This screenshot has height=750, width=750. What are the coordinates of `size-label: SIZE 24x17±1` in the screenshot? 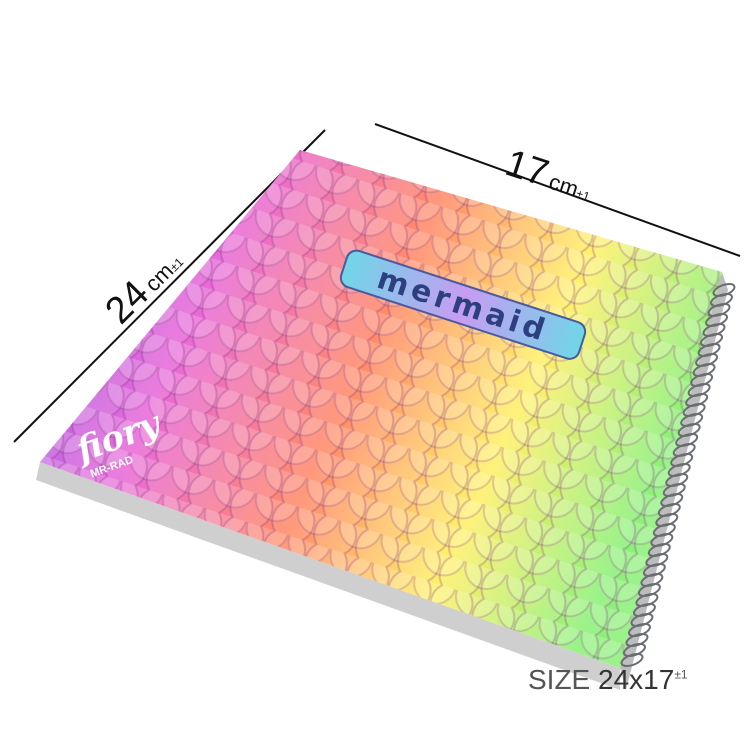 It's located at (608, 679).